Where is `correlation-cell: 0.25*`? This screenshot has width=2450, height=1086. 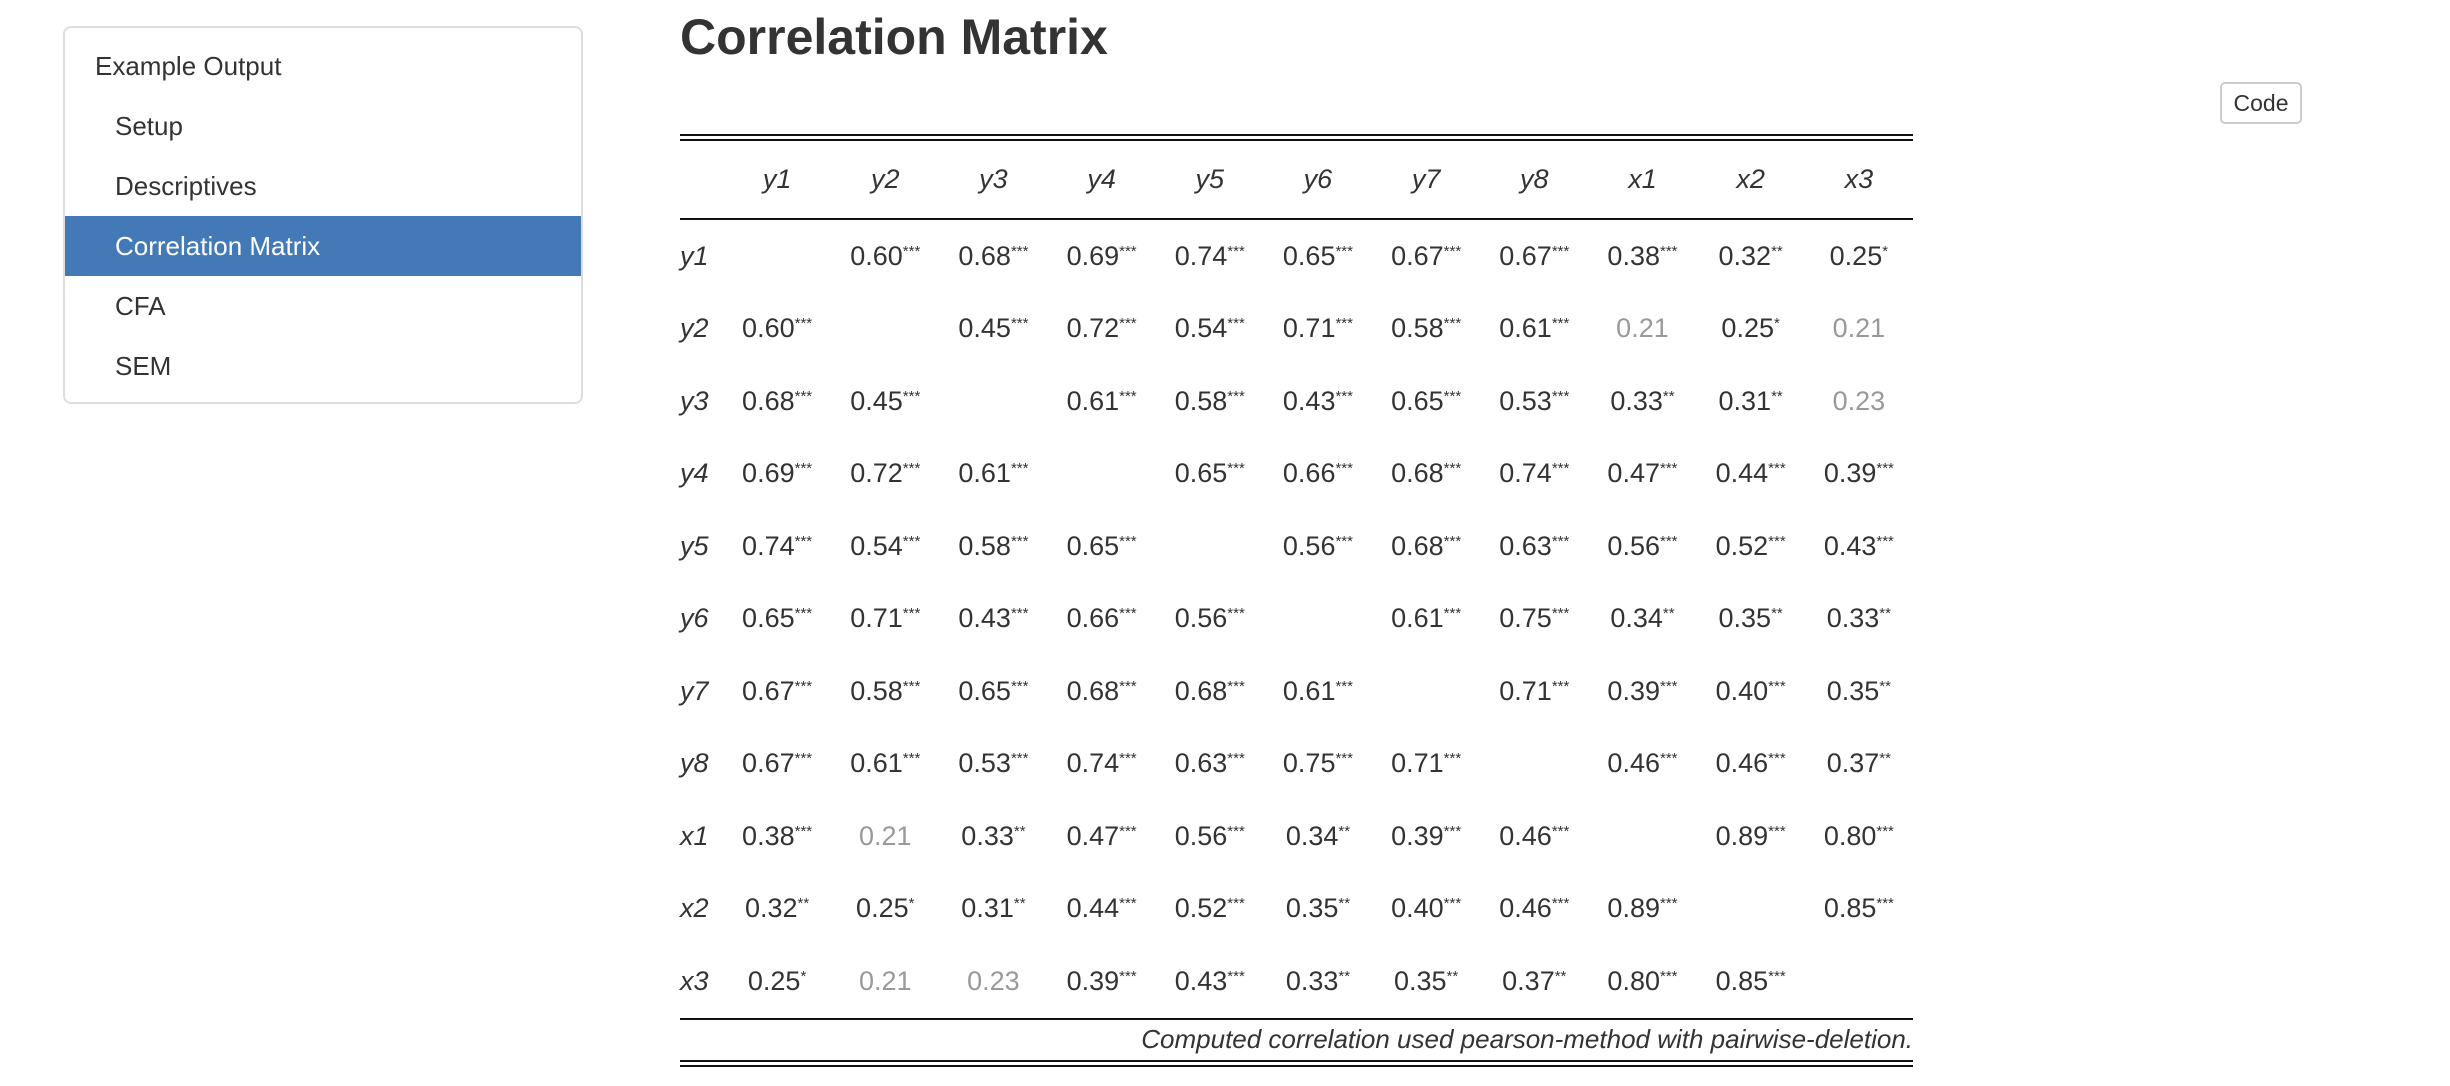
correlation-cell: 0.25* is located at coordinates (885, 909).